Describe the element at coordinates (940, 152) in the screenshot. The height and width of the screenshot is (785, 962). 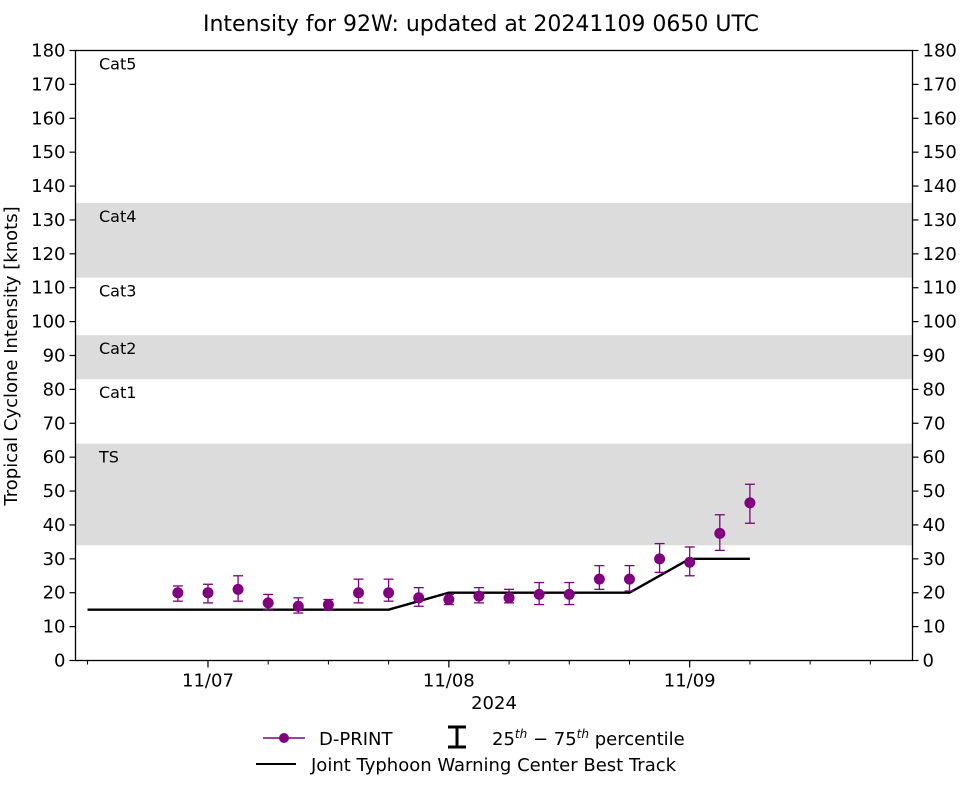
I see `y-tick-label-right: 150` at that location.